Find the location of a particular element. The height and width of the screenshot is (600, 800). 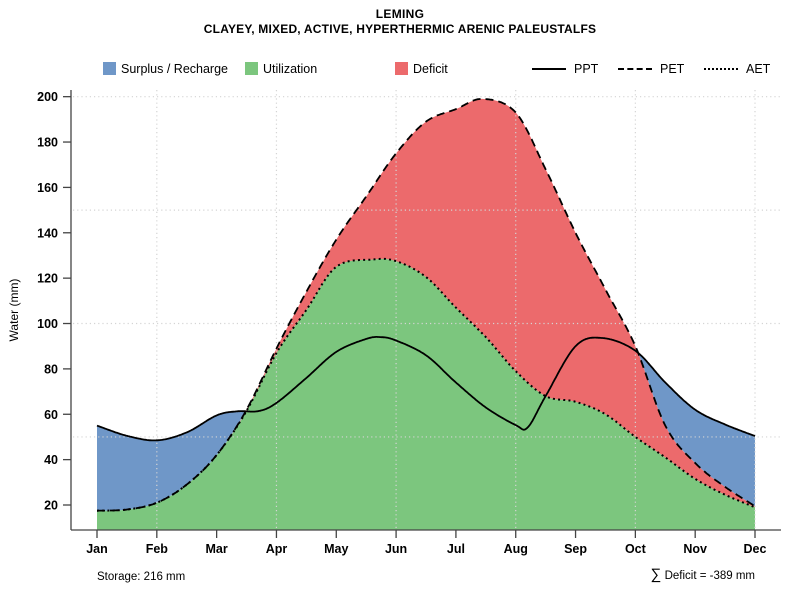

legend-label-utilization: Utilization is located at coordinates (290, 69).